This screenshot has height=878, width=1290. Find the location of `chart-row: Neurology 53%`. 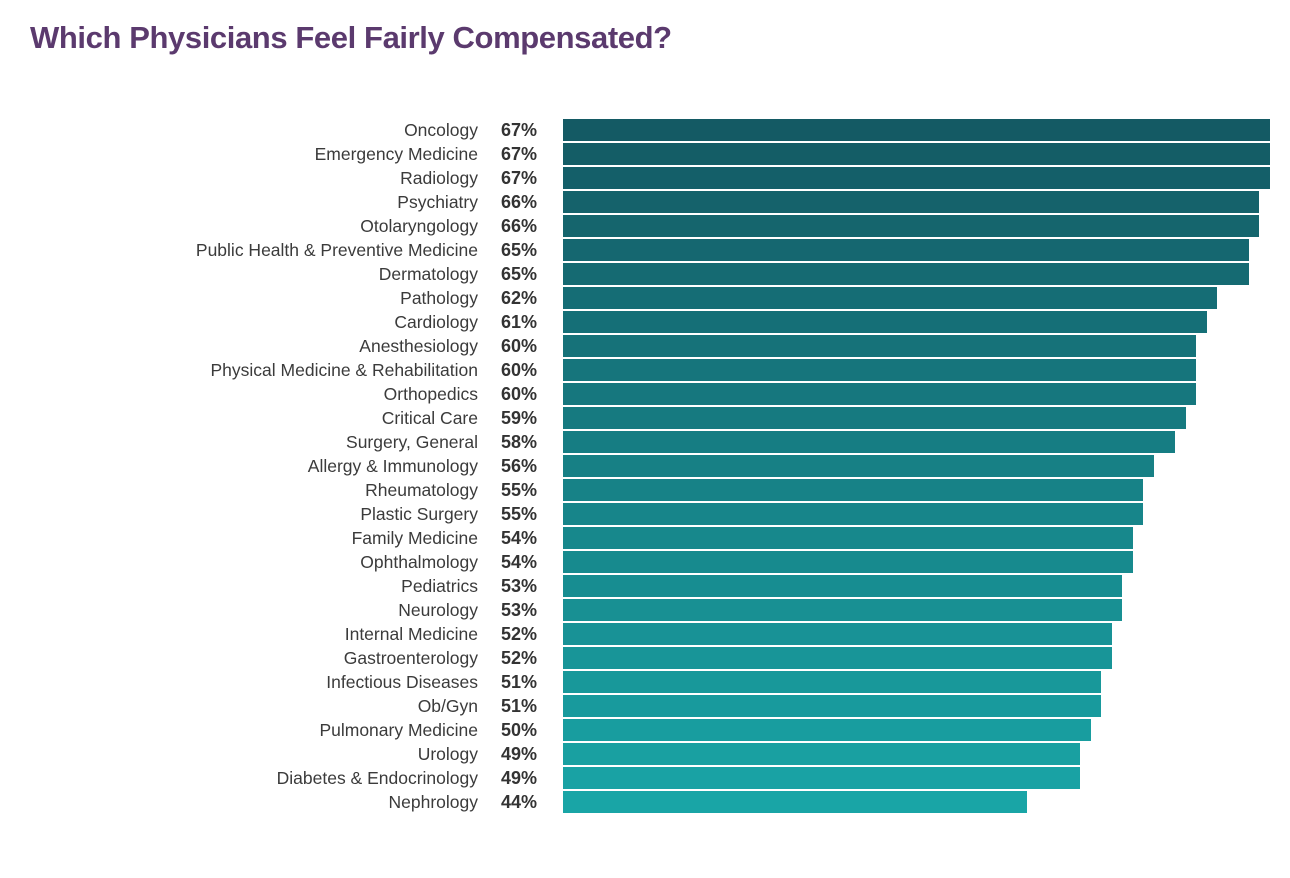

chart-row: Neurology 53% is located at coordinates (642, 610).